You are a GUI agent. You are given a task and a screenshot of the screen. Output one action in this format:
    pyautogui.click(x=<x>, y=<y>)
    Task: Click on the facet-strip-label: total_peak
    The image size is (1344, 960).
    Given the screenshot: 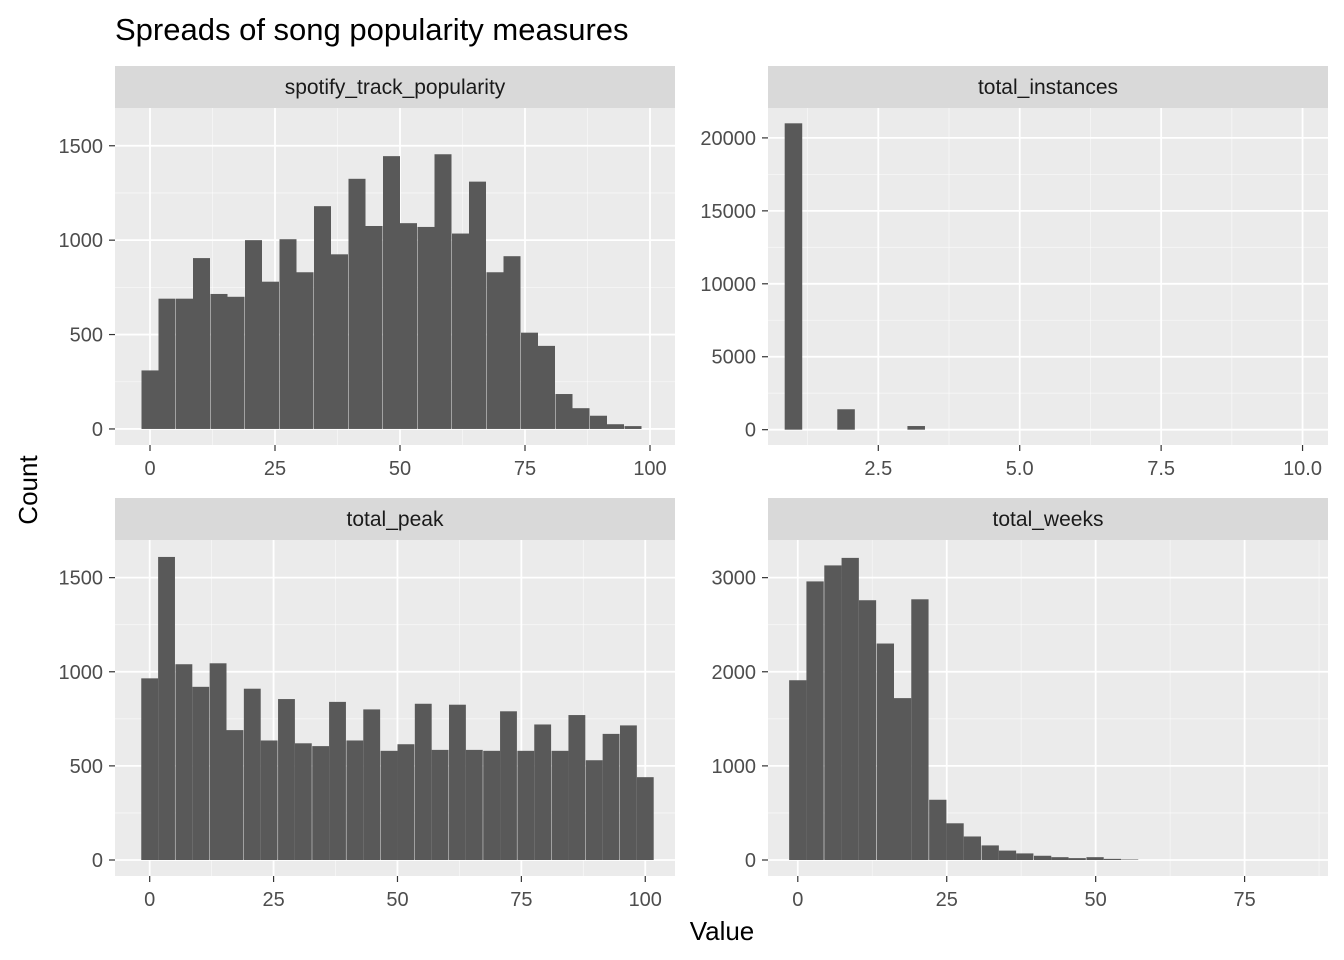 What is the action you would take?
    pyautogui.click(x=395, y=519)
    